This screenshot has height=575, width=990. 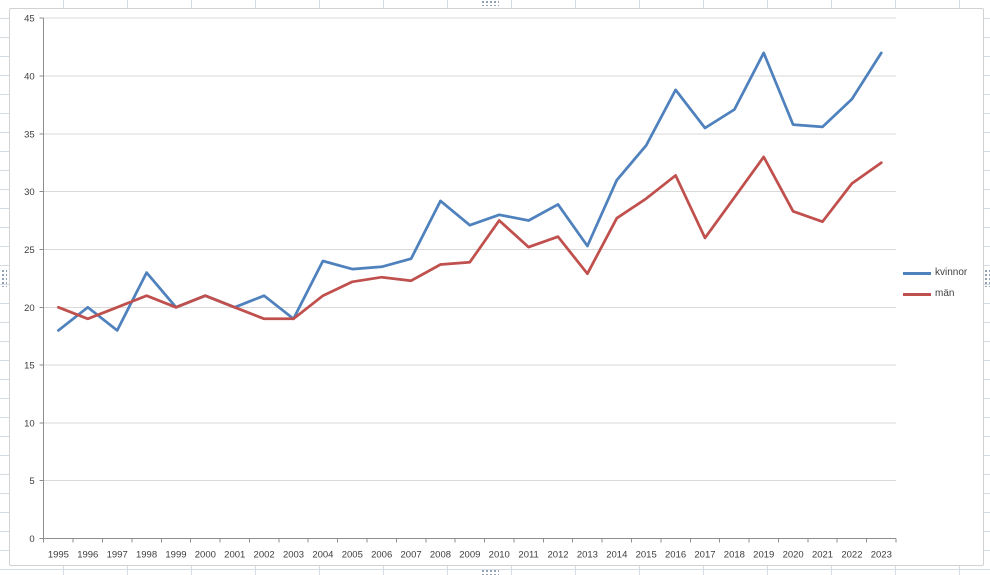 I want to click on legend-label-man: män, so click(x=945, y=293).